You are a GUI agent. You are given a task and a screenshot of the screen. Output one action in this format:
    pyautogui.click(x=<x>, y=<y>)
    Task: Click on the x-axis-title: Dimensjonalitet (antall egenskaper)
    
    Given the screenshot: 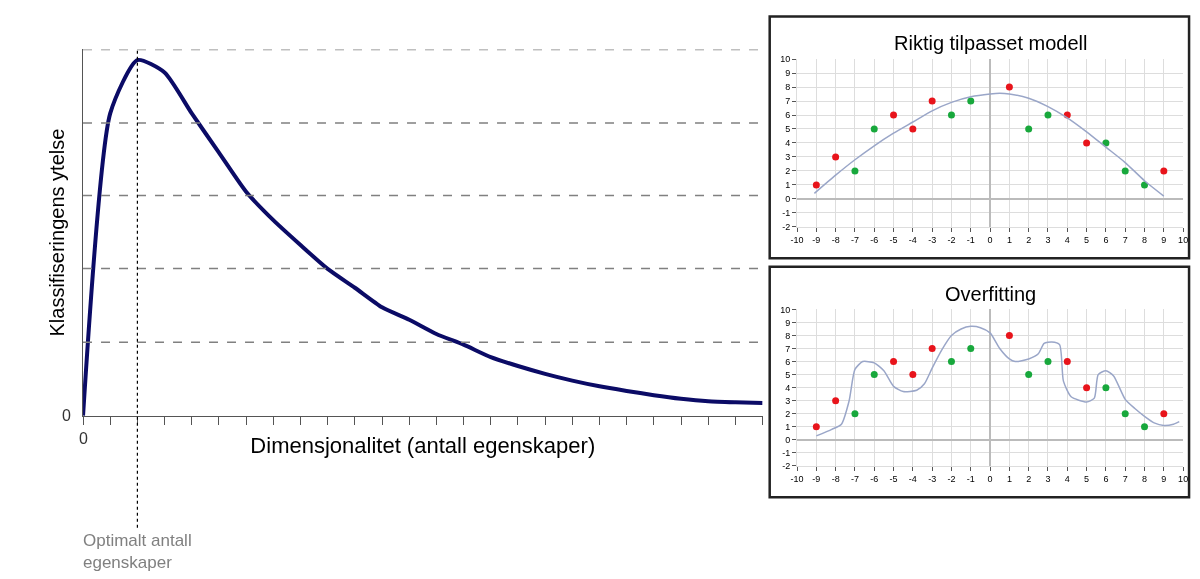 What is the action you would take?
    pyautogui.click(x=423, y=445)
    